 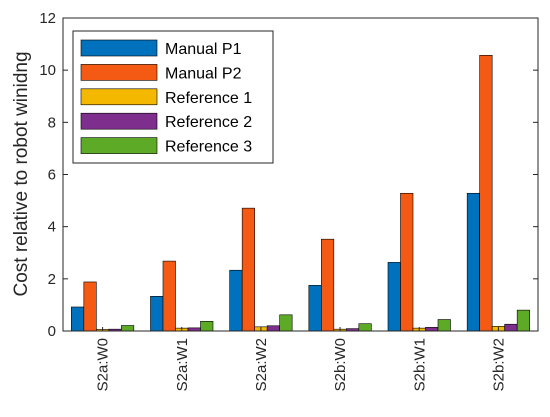 I want to click on x-tick-label: S2b:W1, so click(x=419, y=364).